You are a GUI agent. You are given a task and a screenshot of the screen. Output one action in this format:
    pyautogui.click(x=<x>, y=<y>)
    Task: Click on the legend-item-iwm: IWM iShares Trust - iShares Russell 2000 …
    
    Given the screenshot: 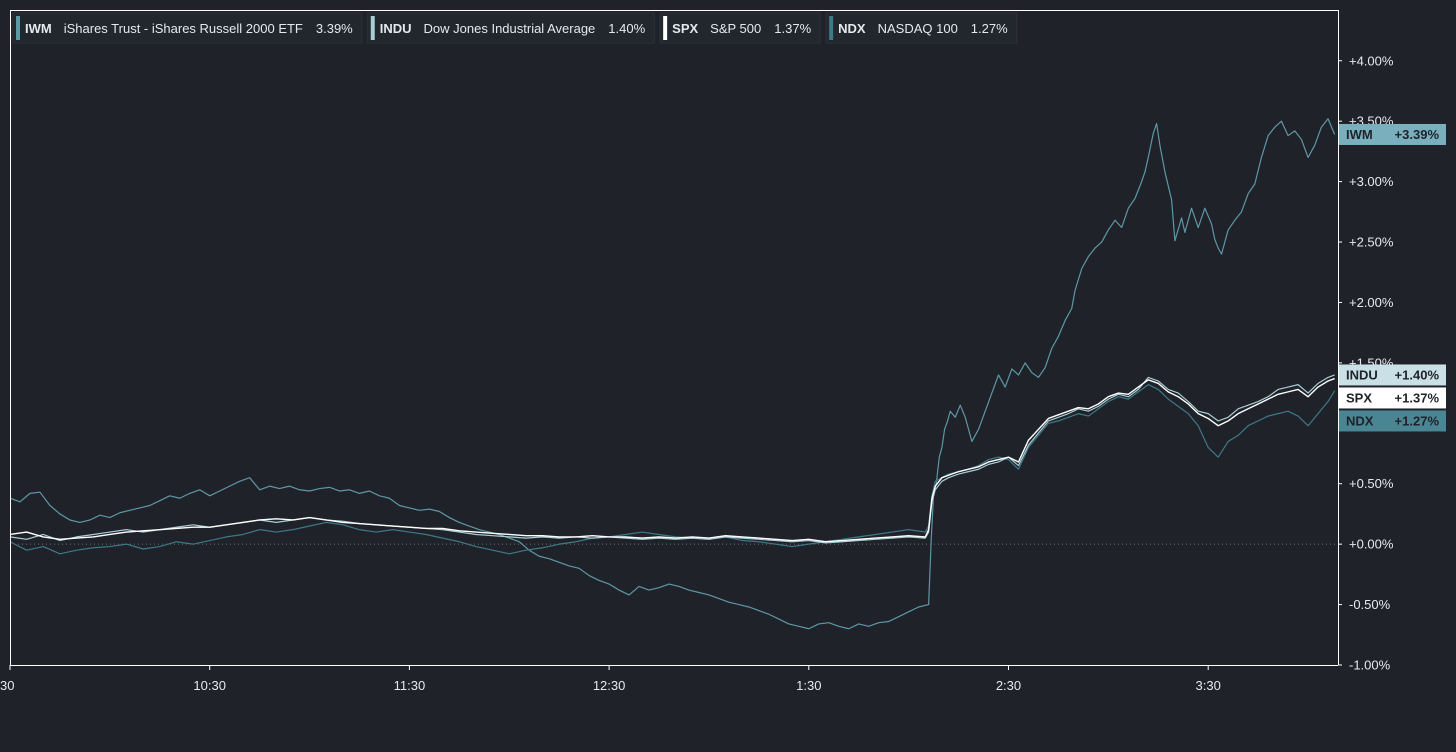 What is the action you would take?
    pyautogui.click(x=187, y=28)
    